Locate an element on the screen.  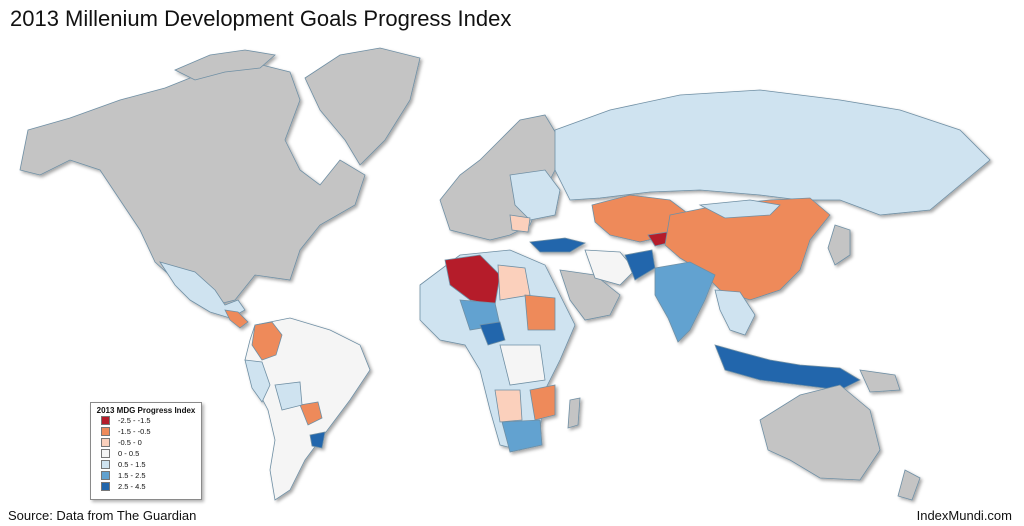
legend-title: 2013 MDG Progress Index is located at coordinates (146, 410).